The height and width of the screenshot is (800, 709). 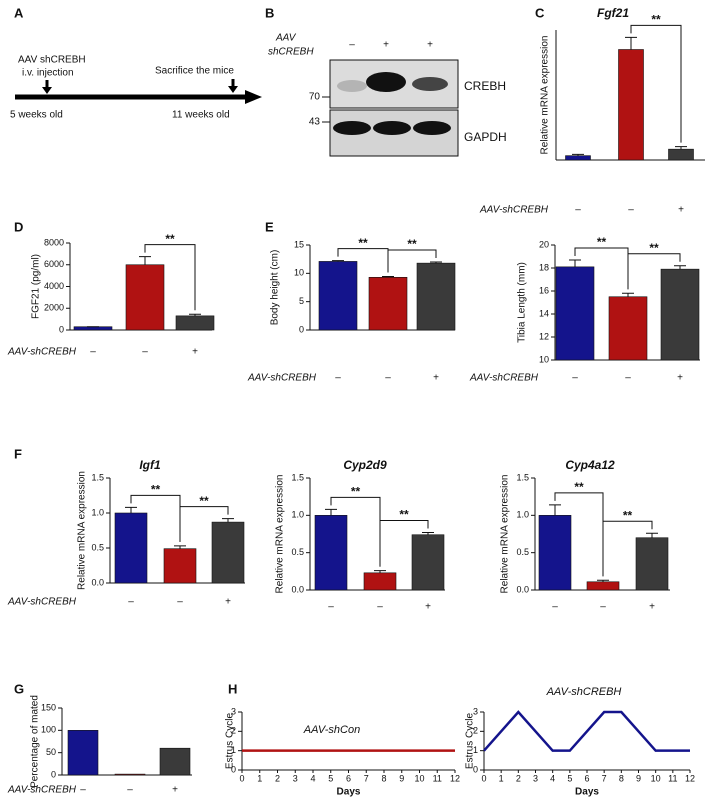 I want to click on lane-label: –, so click(x=352, y=45).